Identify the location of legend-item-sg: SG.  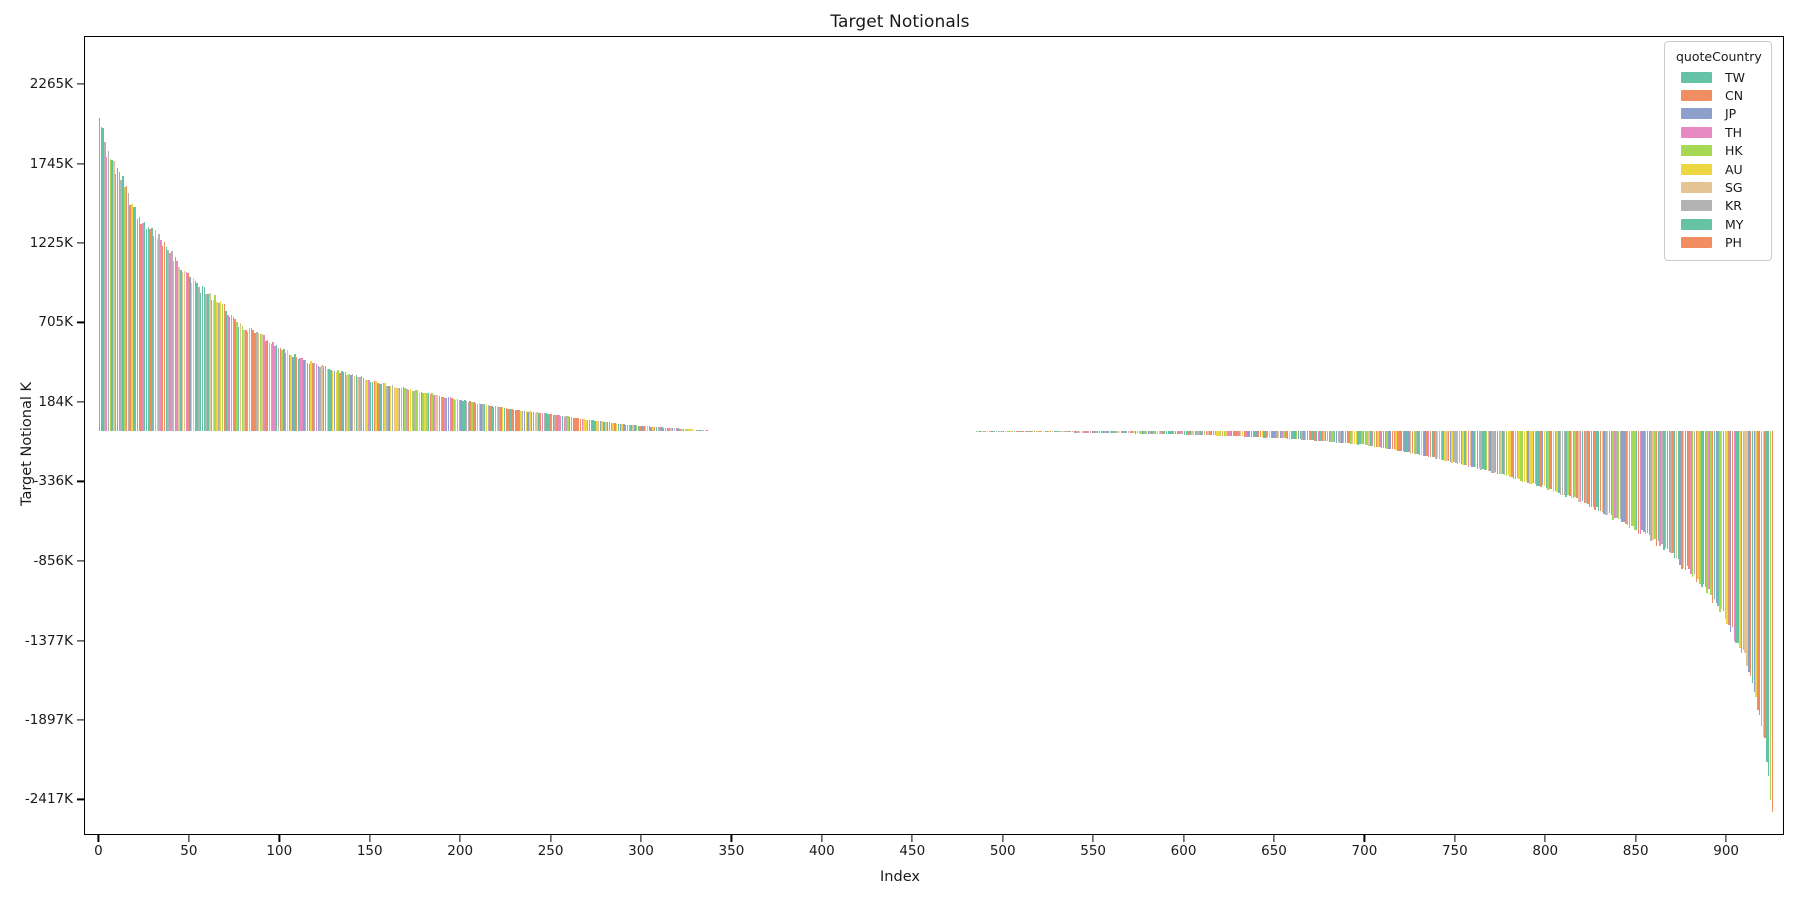
(1718, 187).